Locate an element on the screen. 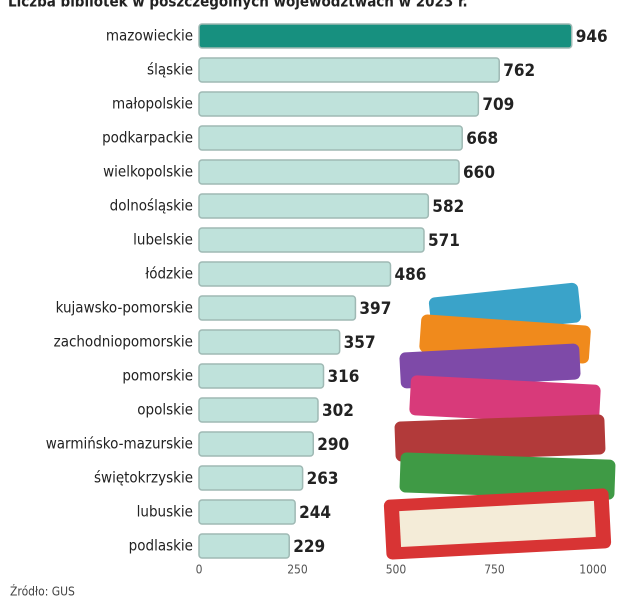 The image size is (630, 603). y-tick-label: świętokrzyskie is located at coordinates (143, 478).